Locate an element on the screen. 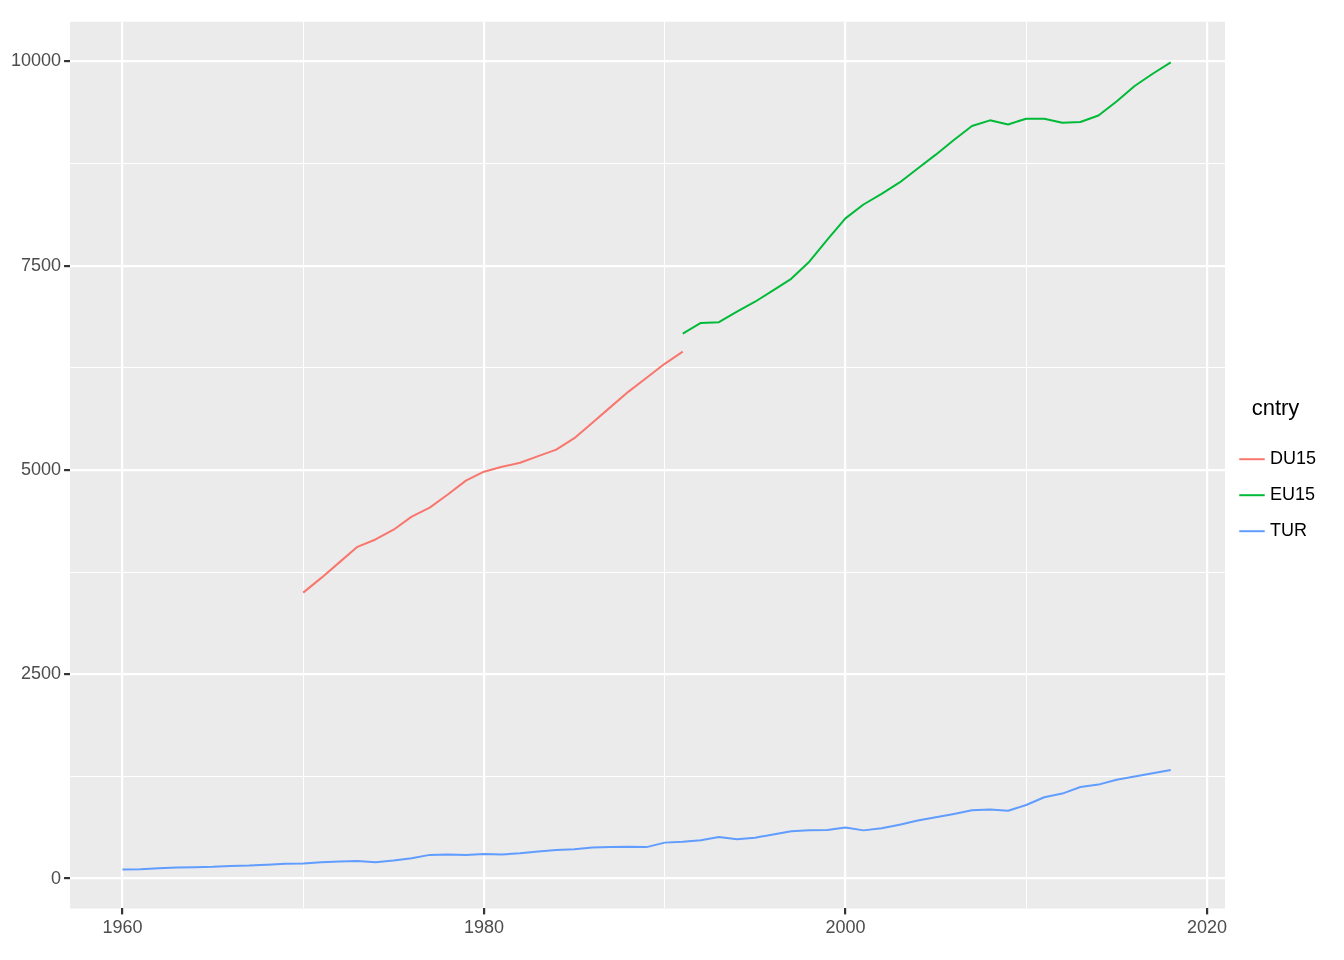  y-tick-label: 5000 is located at coordinates (41, 469).